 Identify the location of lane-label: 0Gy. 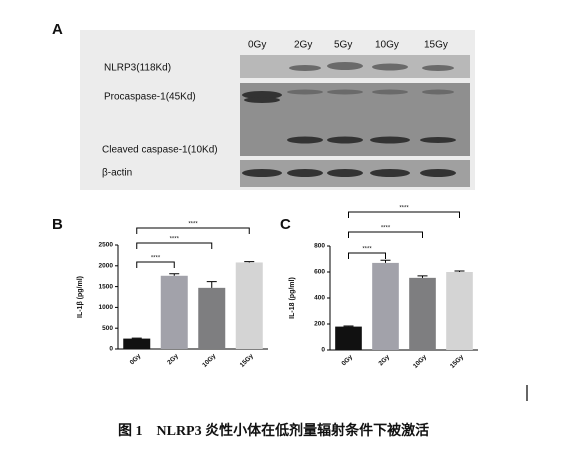
(257, 45).